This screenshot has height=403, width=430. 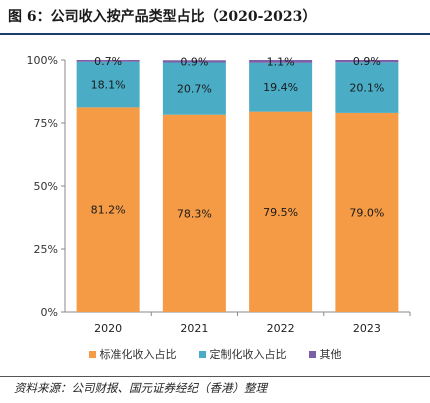 I want to click on bar-segment-1-2023, so click(x=367, y=87).